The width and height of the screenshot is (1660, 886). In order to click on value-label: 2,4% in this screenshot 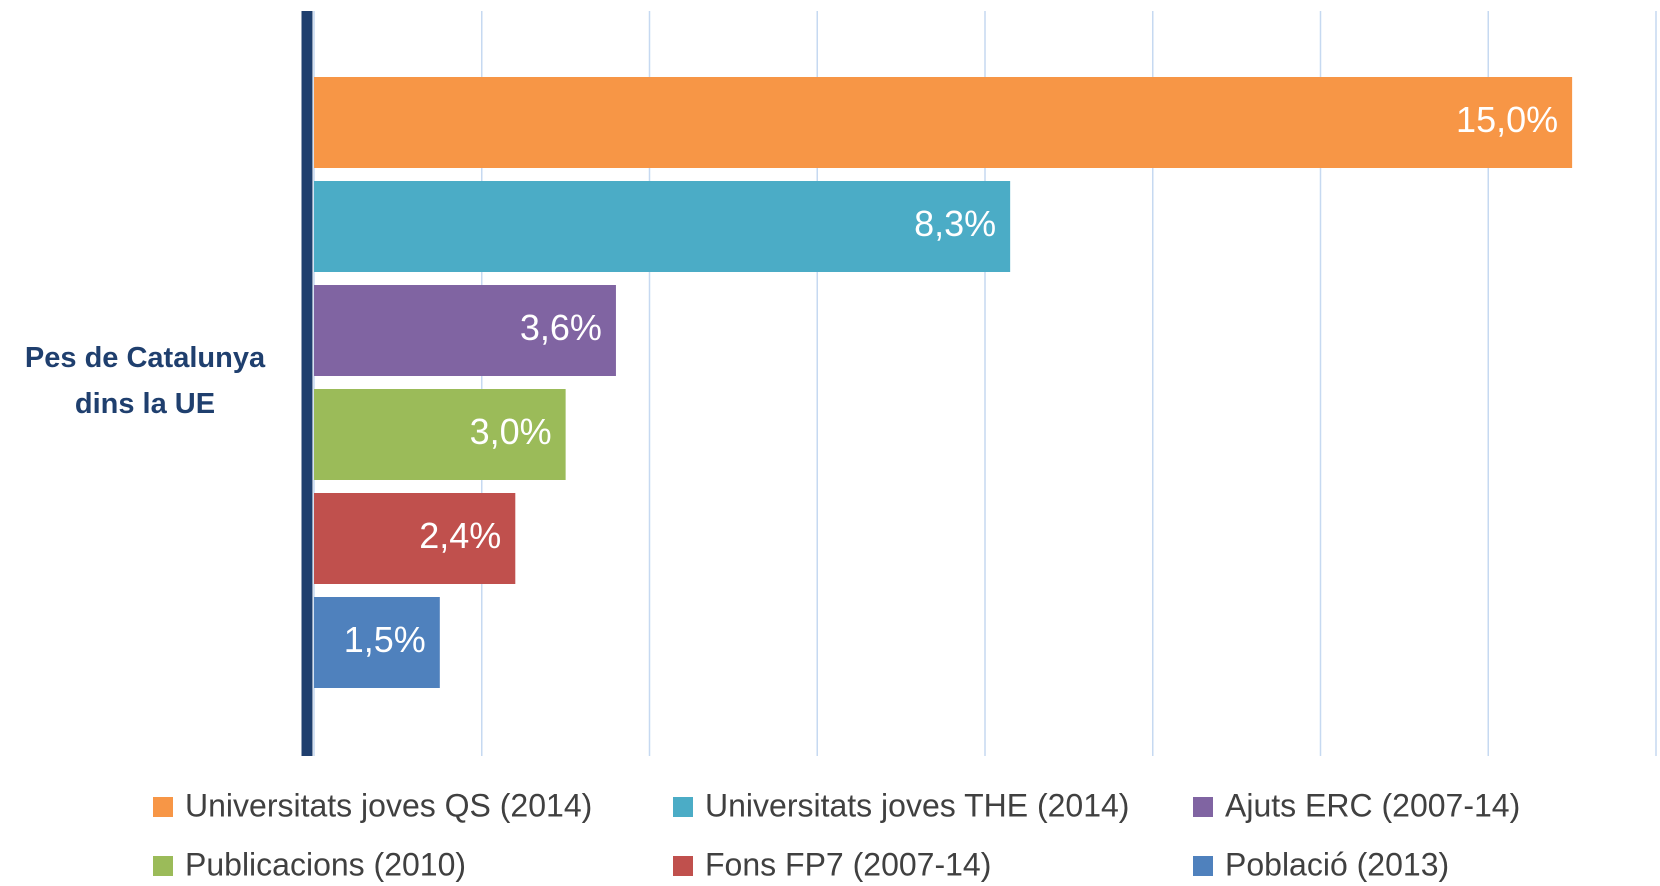, I will do `click(460, 535)`.